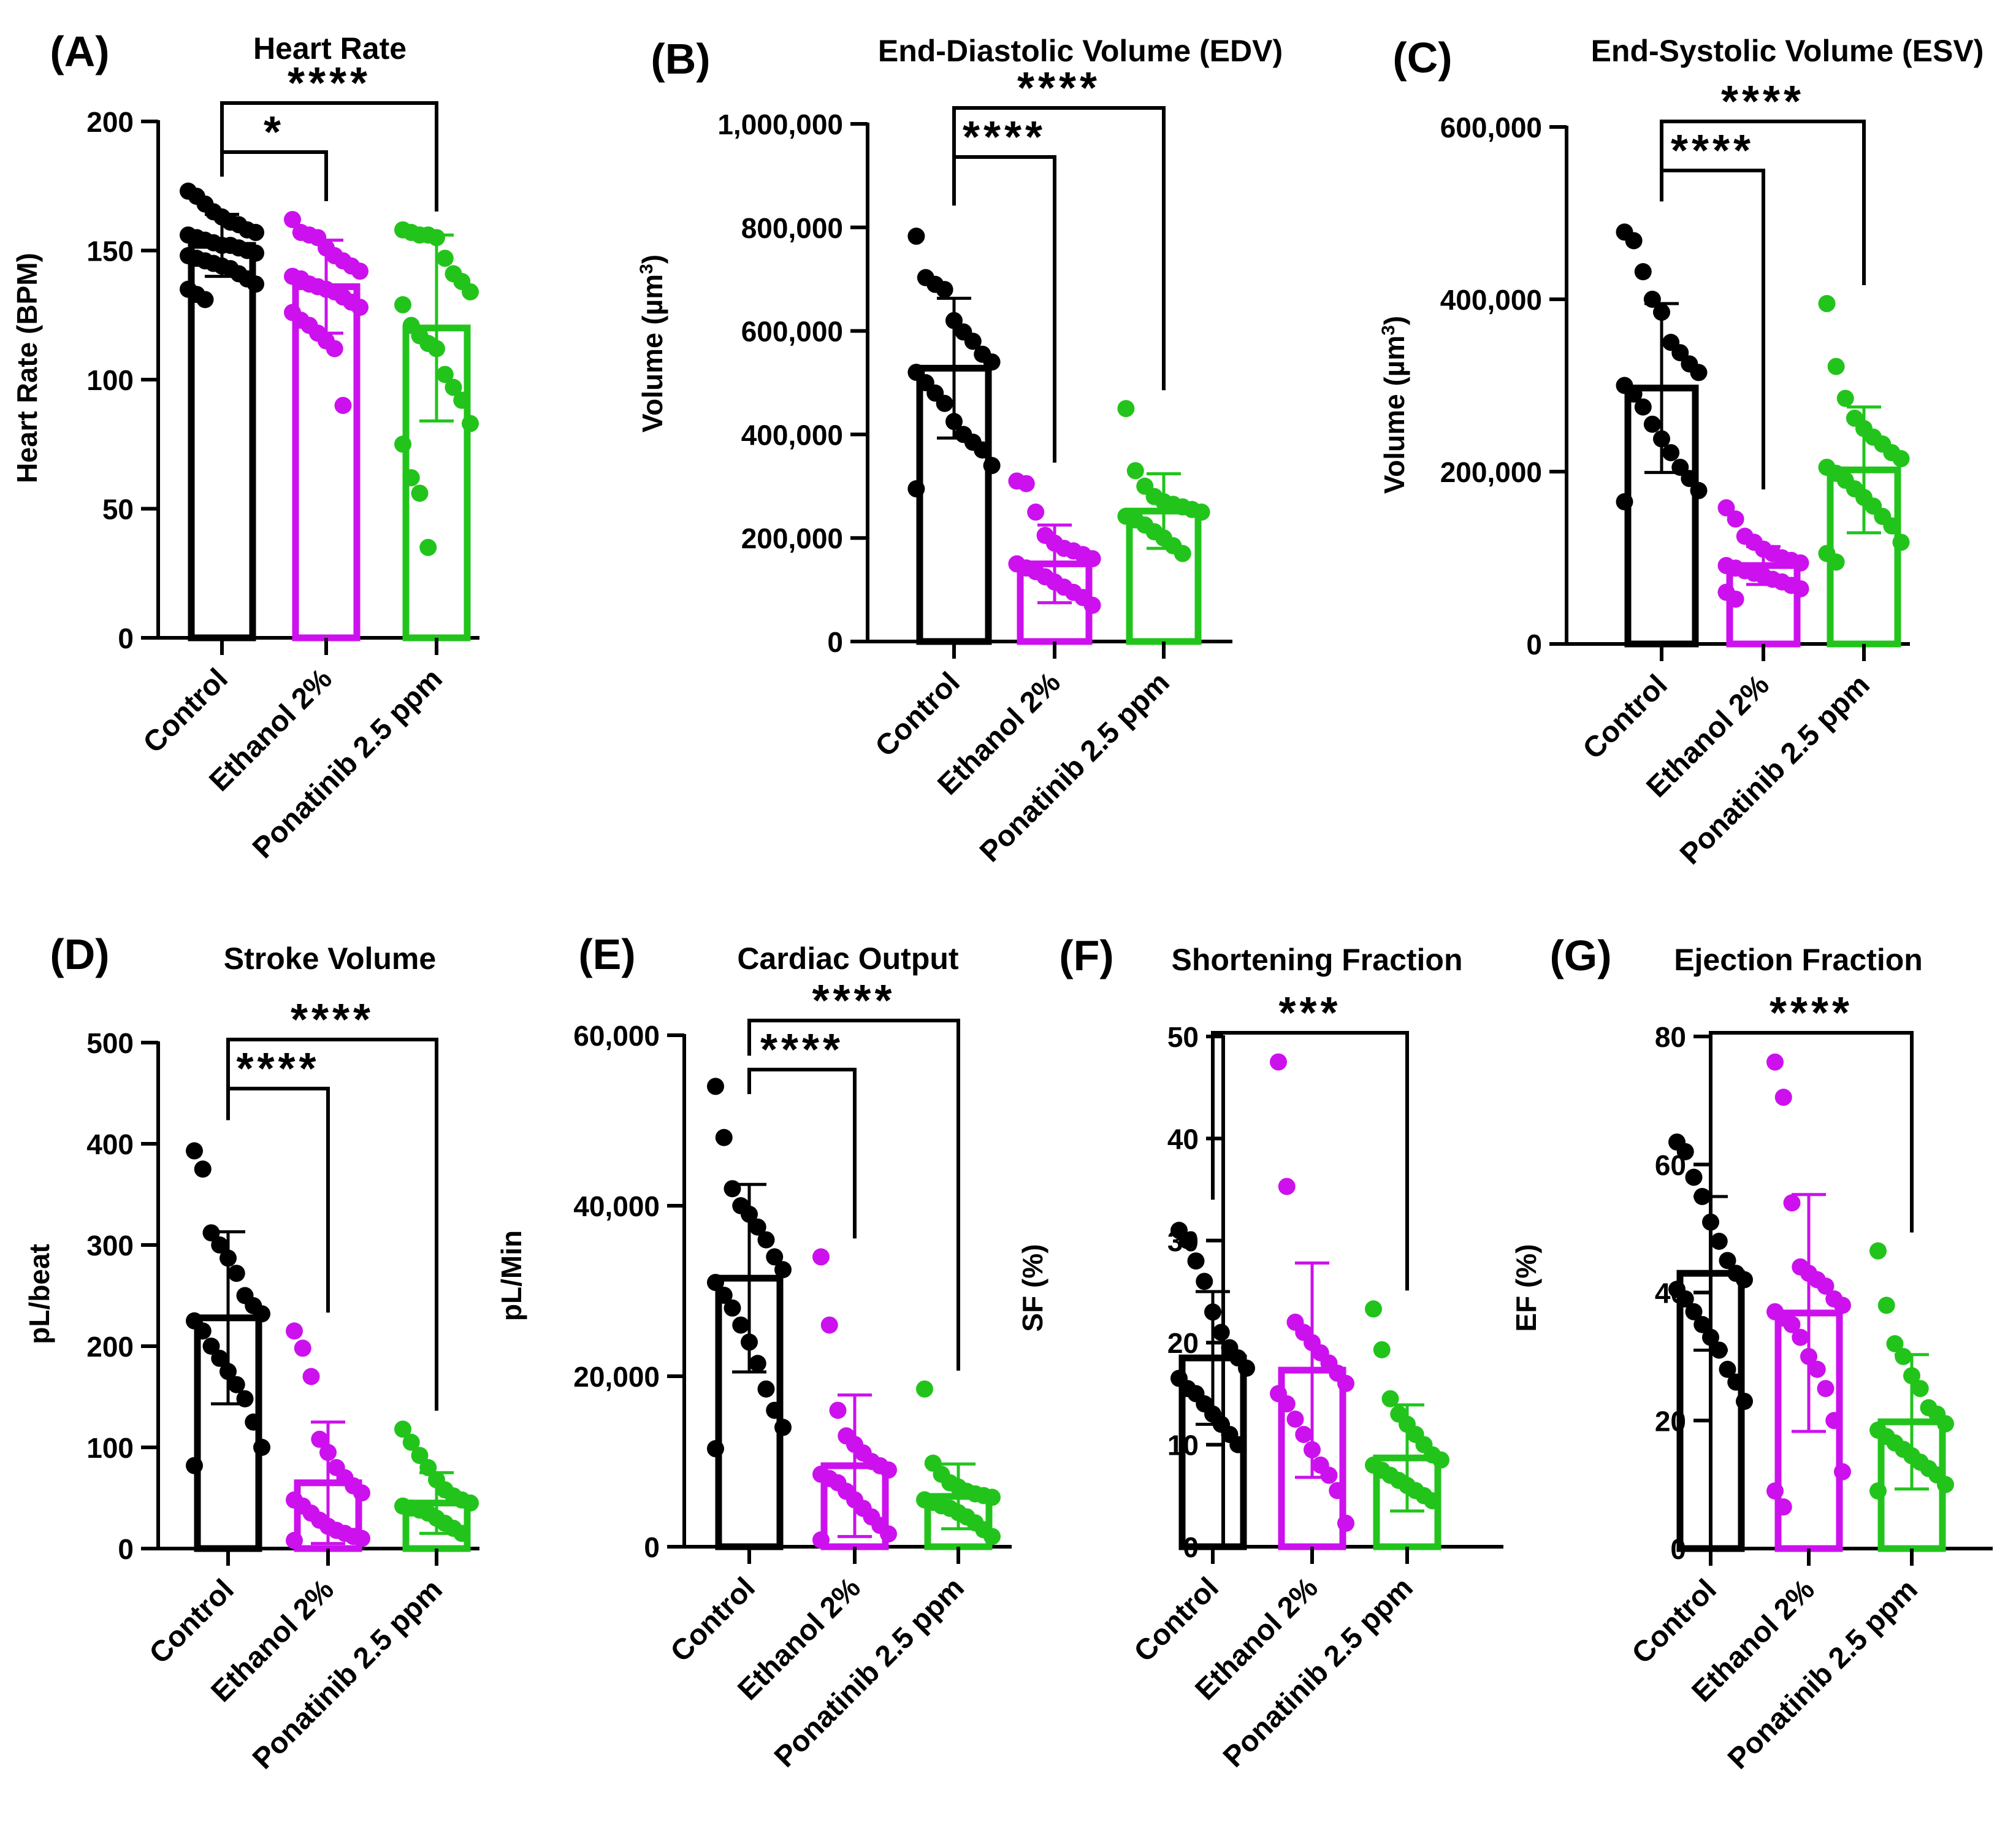  Describe the element at coordinates (330, 958) in the screenshot. I see `chart-title: Stroke Volume` at that location.